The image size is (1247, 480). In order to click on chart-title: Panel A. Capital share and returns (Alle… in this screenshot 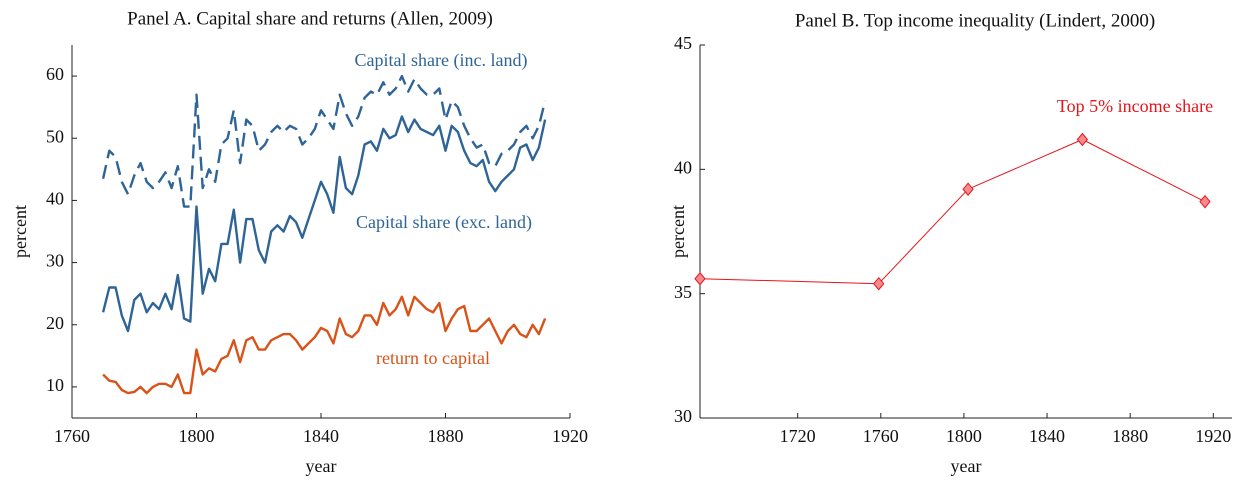, I will do `click(310, 18)`.